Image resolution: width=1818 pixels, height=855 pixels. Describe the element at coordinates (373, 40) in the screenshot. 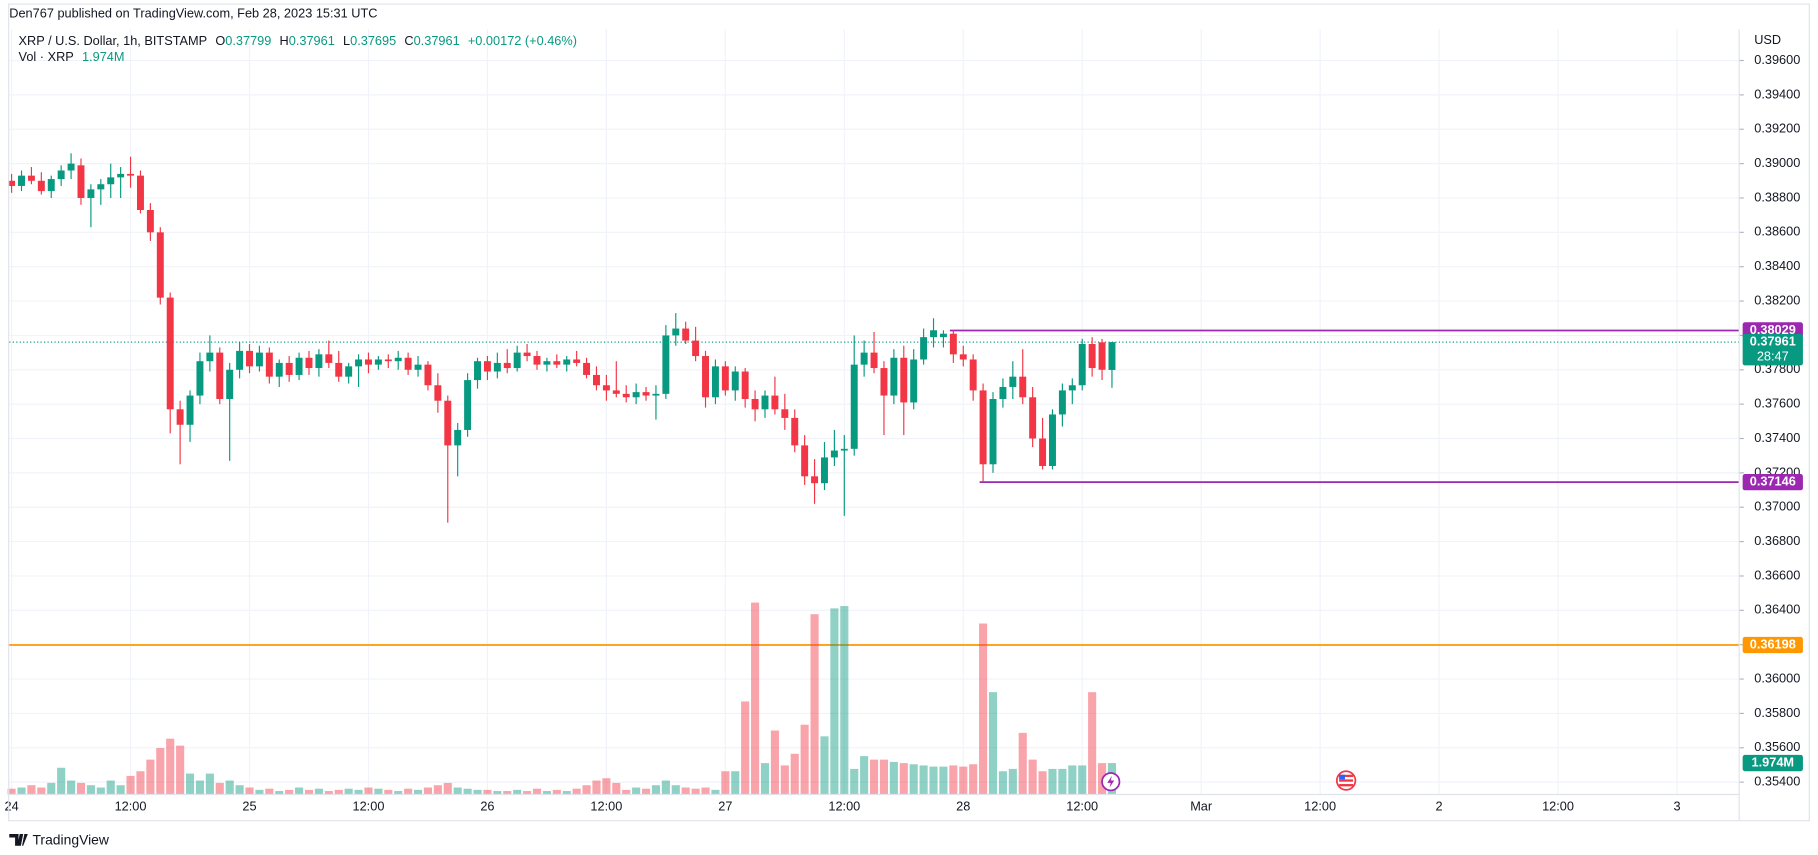

I see `low-value: 0.37695` at that location.